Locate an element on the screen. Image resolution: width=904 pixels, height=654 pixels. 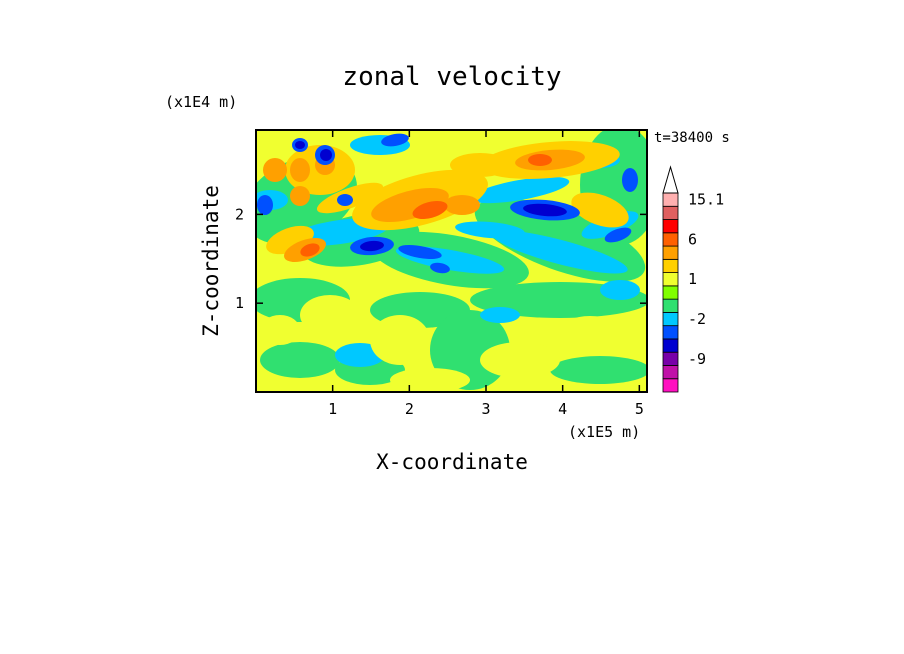
x-tick-label: 3 is located at coordinates (485, 409).